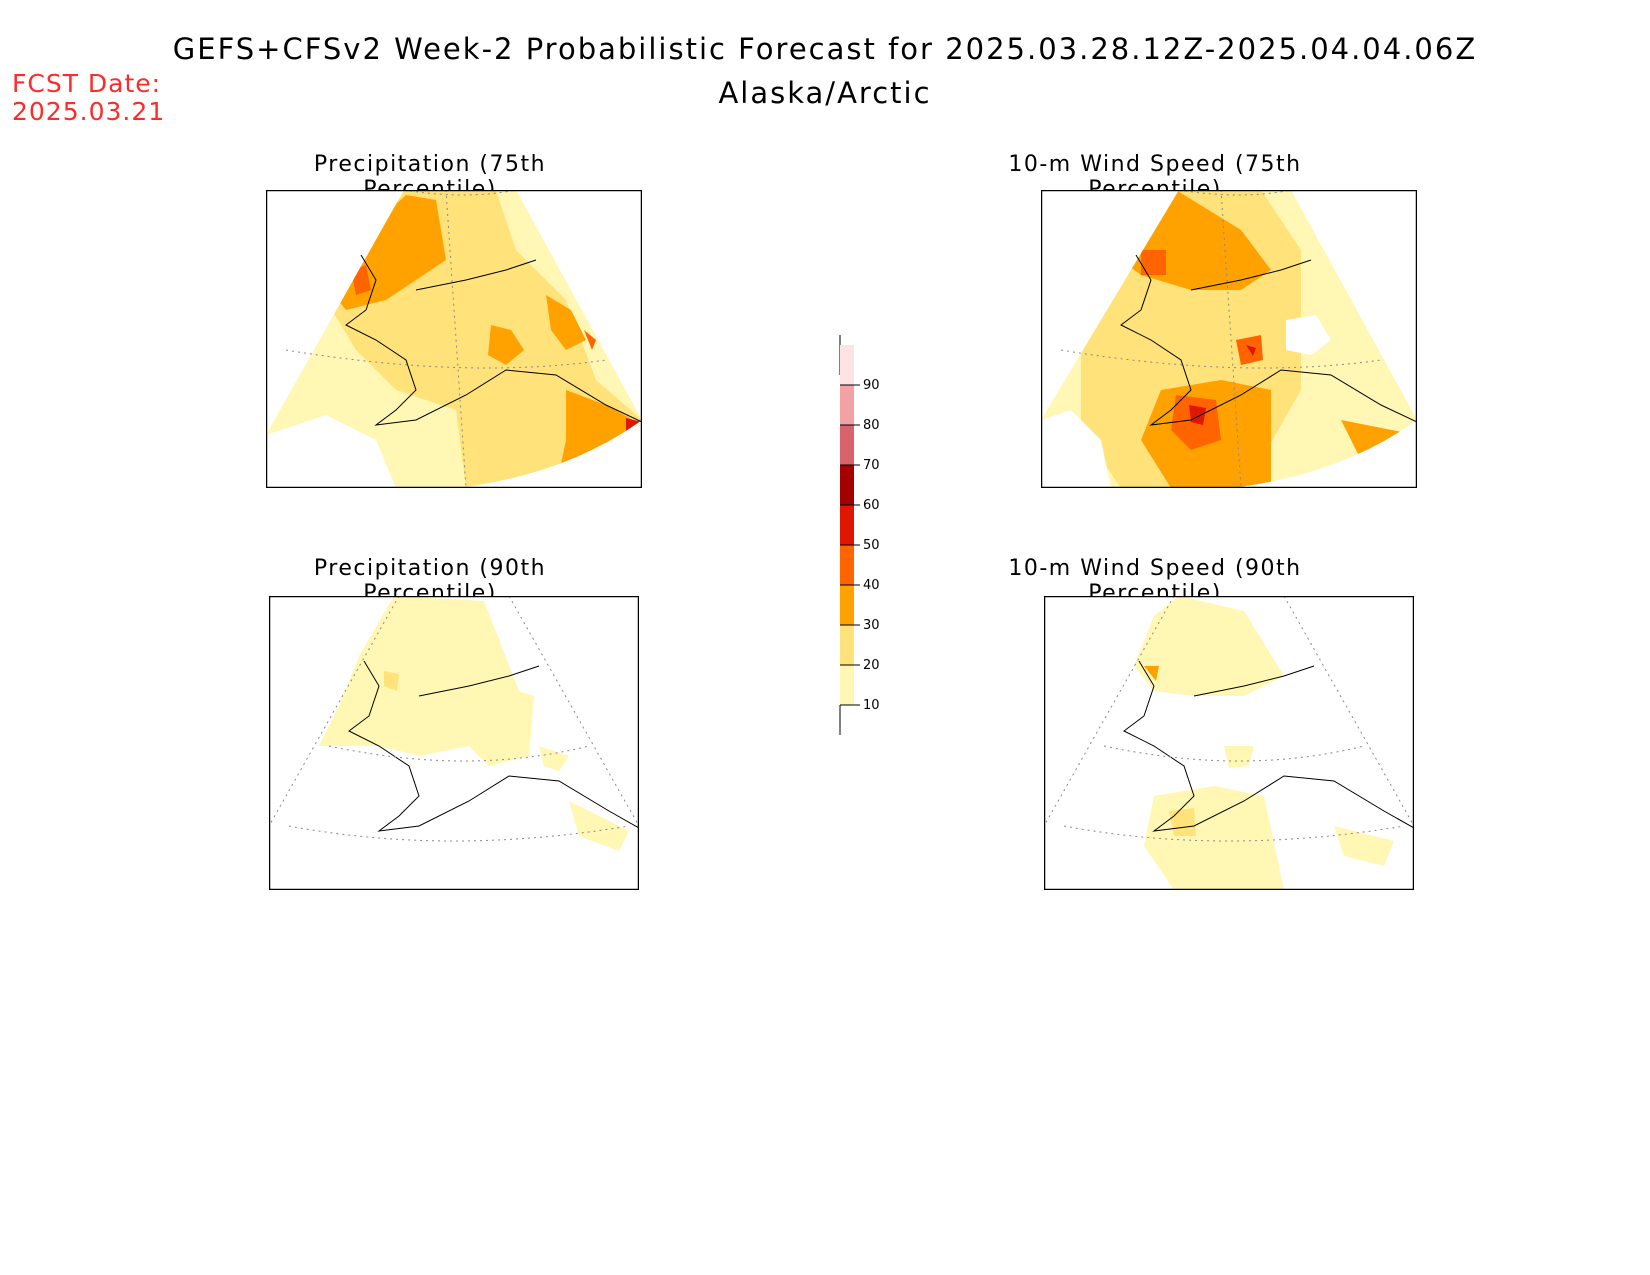 Image resolution: width=1650 pixels, height=1275 pixels. I want to click on map-panel-precip90, so click(454, 743).